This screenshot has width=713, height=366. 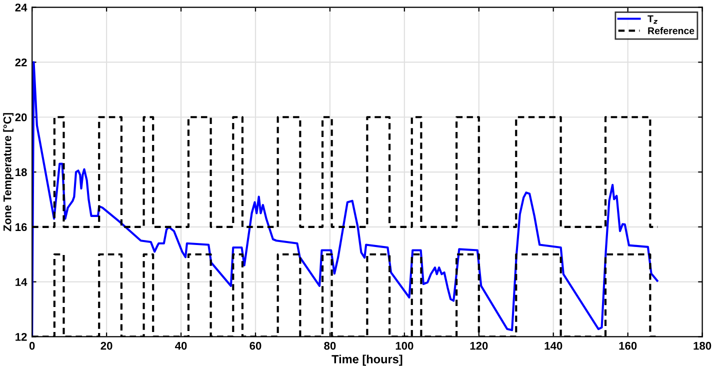 What do you see at coordinates (21, 8) in the screenshot?
I see `y-tick-label: 24` at bounding box center [21, 8].